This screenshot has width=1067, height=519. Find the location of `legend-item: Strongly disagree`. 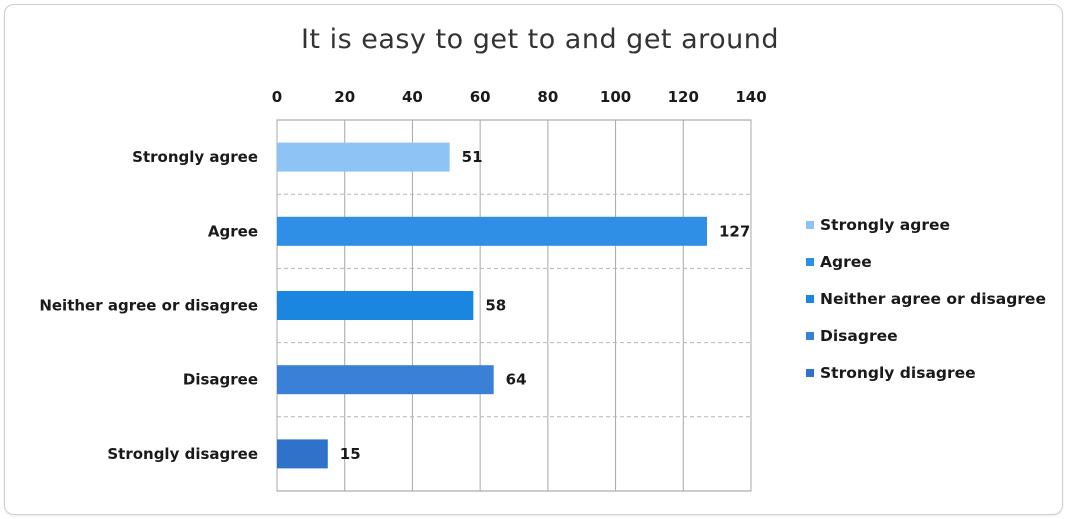

legend-item: Strongly disagree is located at coordinates (926, 372).